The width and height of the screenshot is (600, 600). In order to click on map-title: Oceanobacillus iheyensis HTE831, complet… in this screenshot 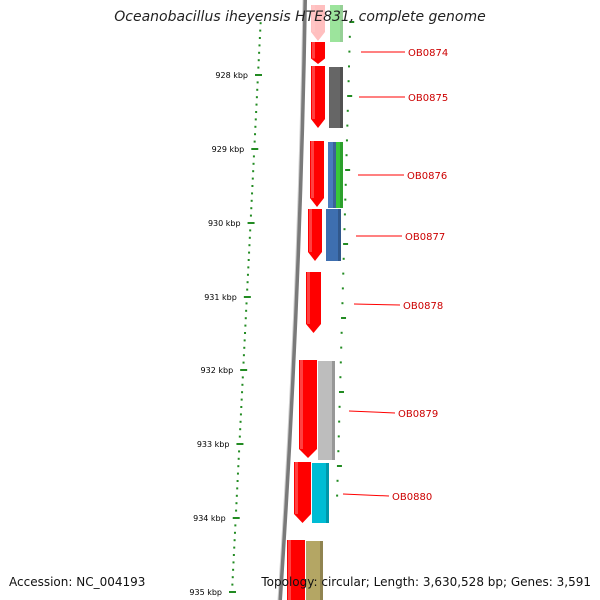, I will do `click(300, 17)`.